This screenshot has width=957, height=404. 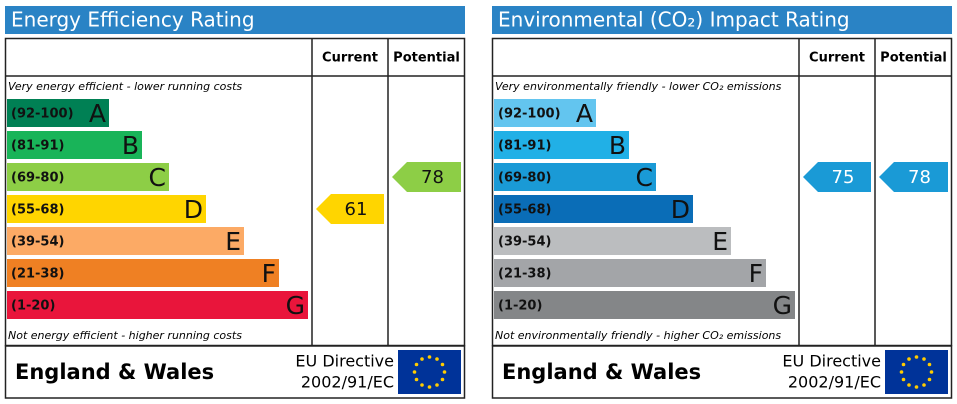 What do you see at coordinates (843, 177) in the screenshot?
I see `rating-value: 75` at bounding box center [843, 177].